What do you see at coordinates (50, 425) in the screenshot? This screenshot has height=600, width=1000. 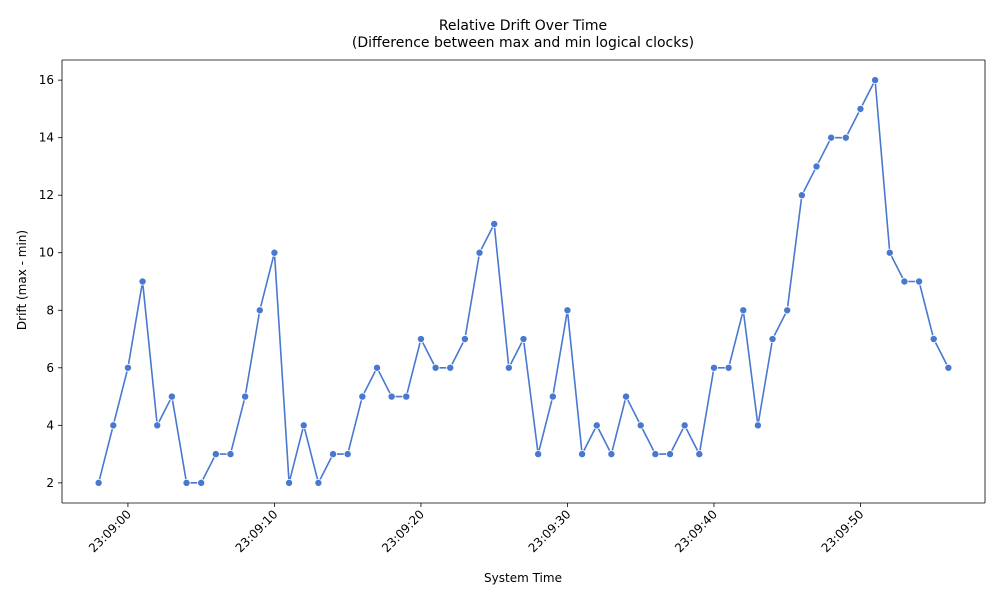 I see `y-tick-label: 4` at bounding box center [50, 425].